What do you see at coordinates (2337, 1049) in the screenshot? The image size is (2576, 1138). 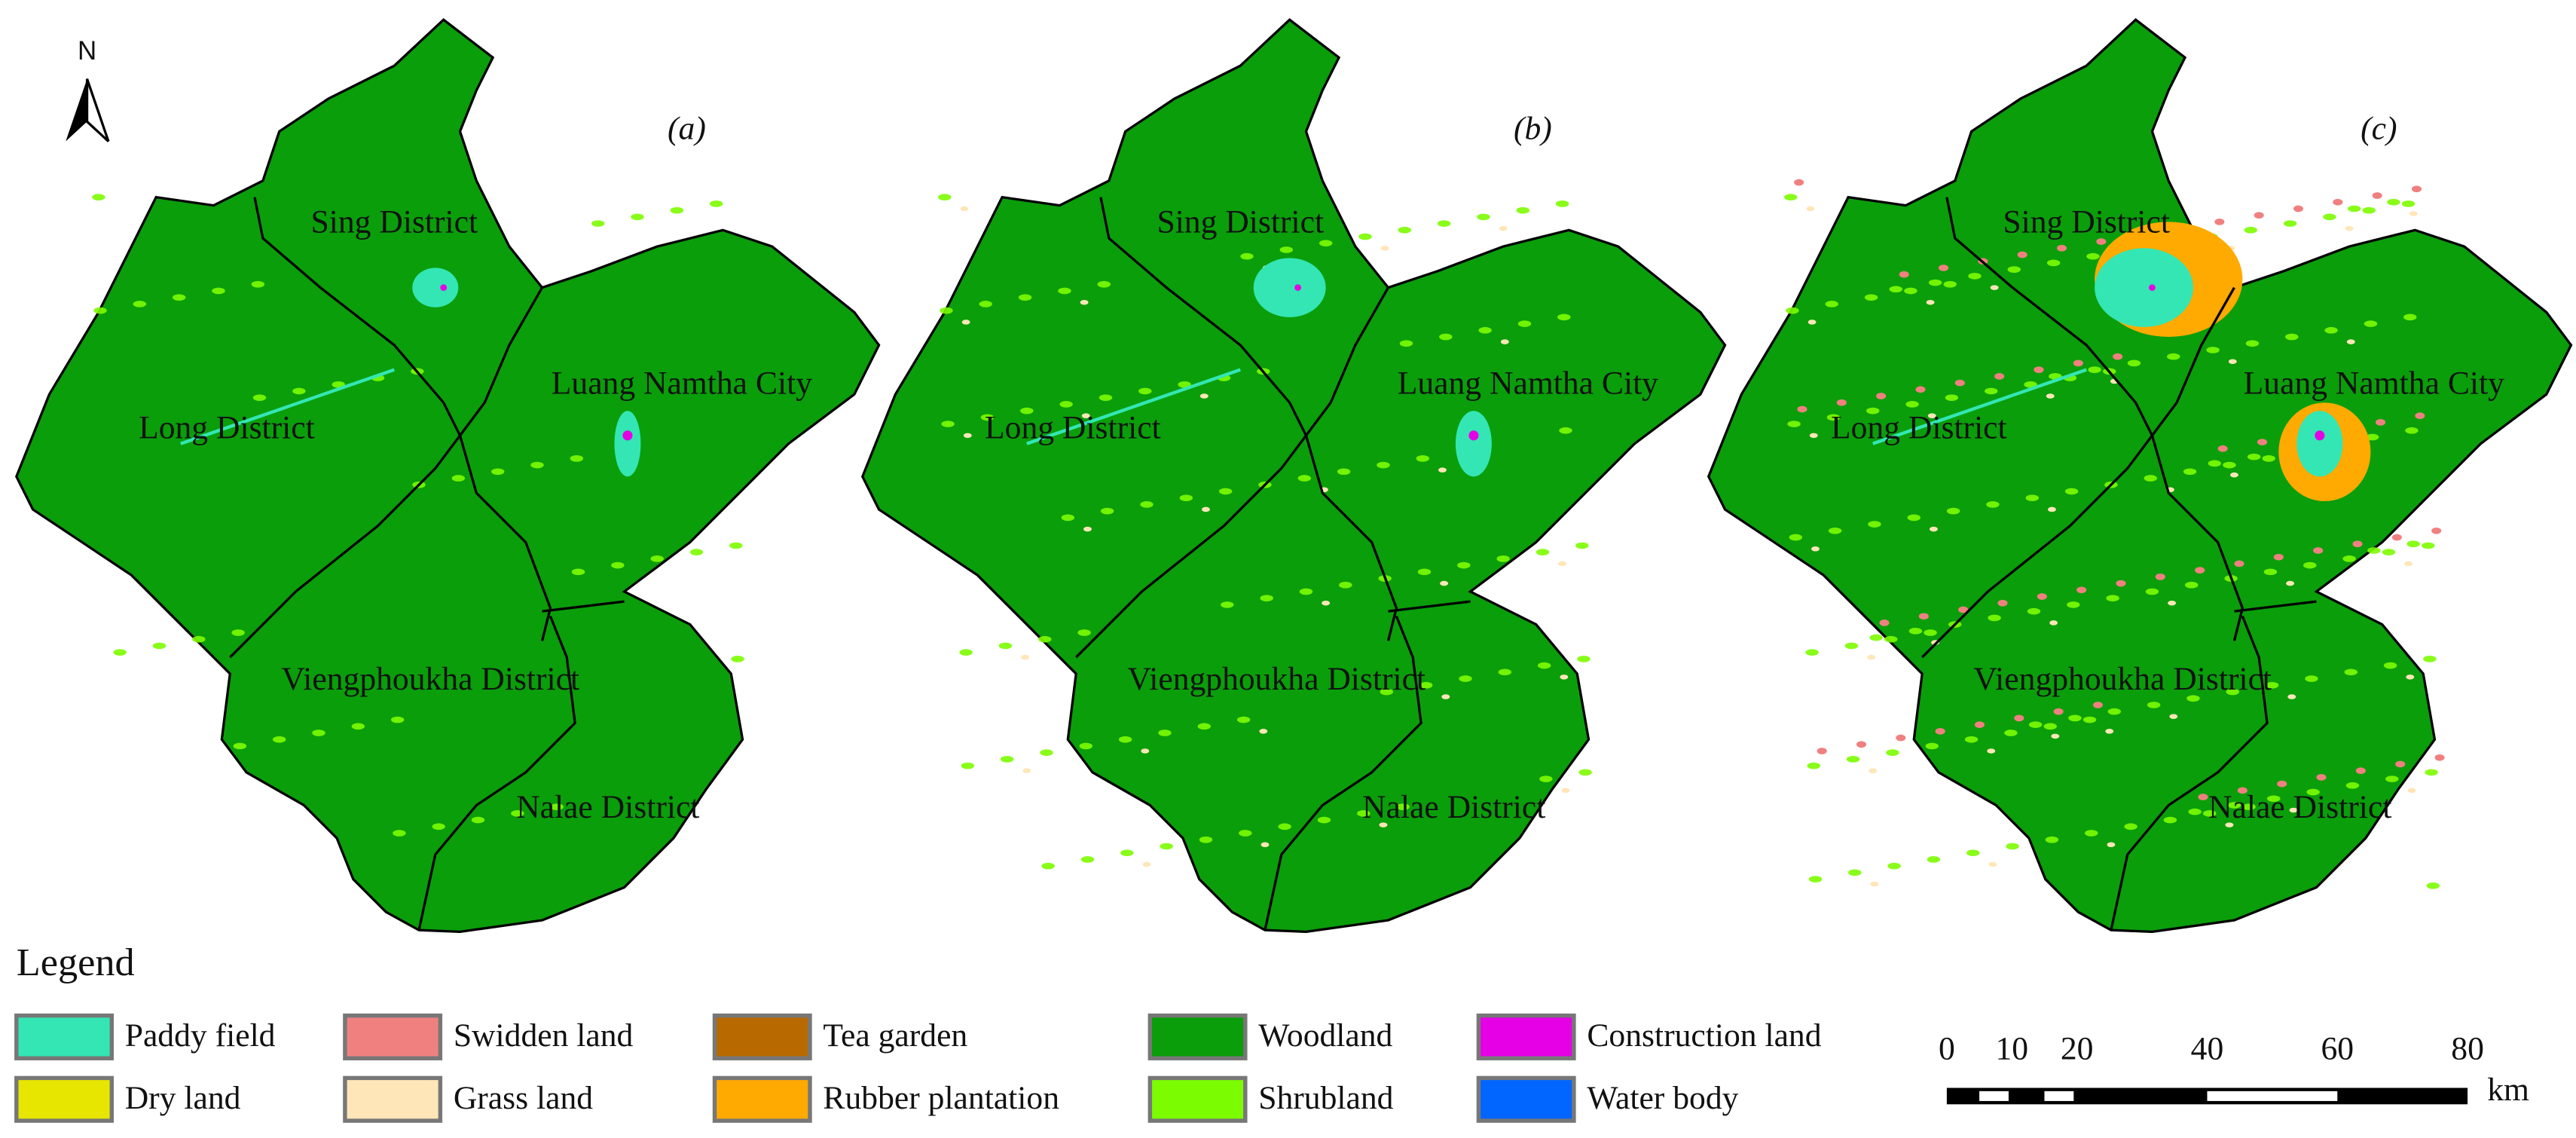 I see `scale-tick-label: 60` at bounding box center [2337, 1049].